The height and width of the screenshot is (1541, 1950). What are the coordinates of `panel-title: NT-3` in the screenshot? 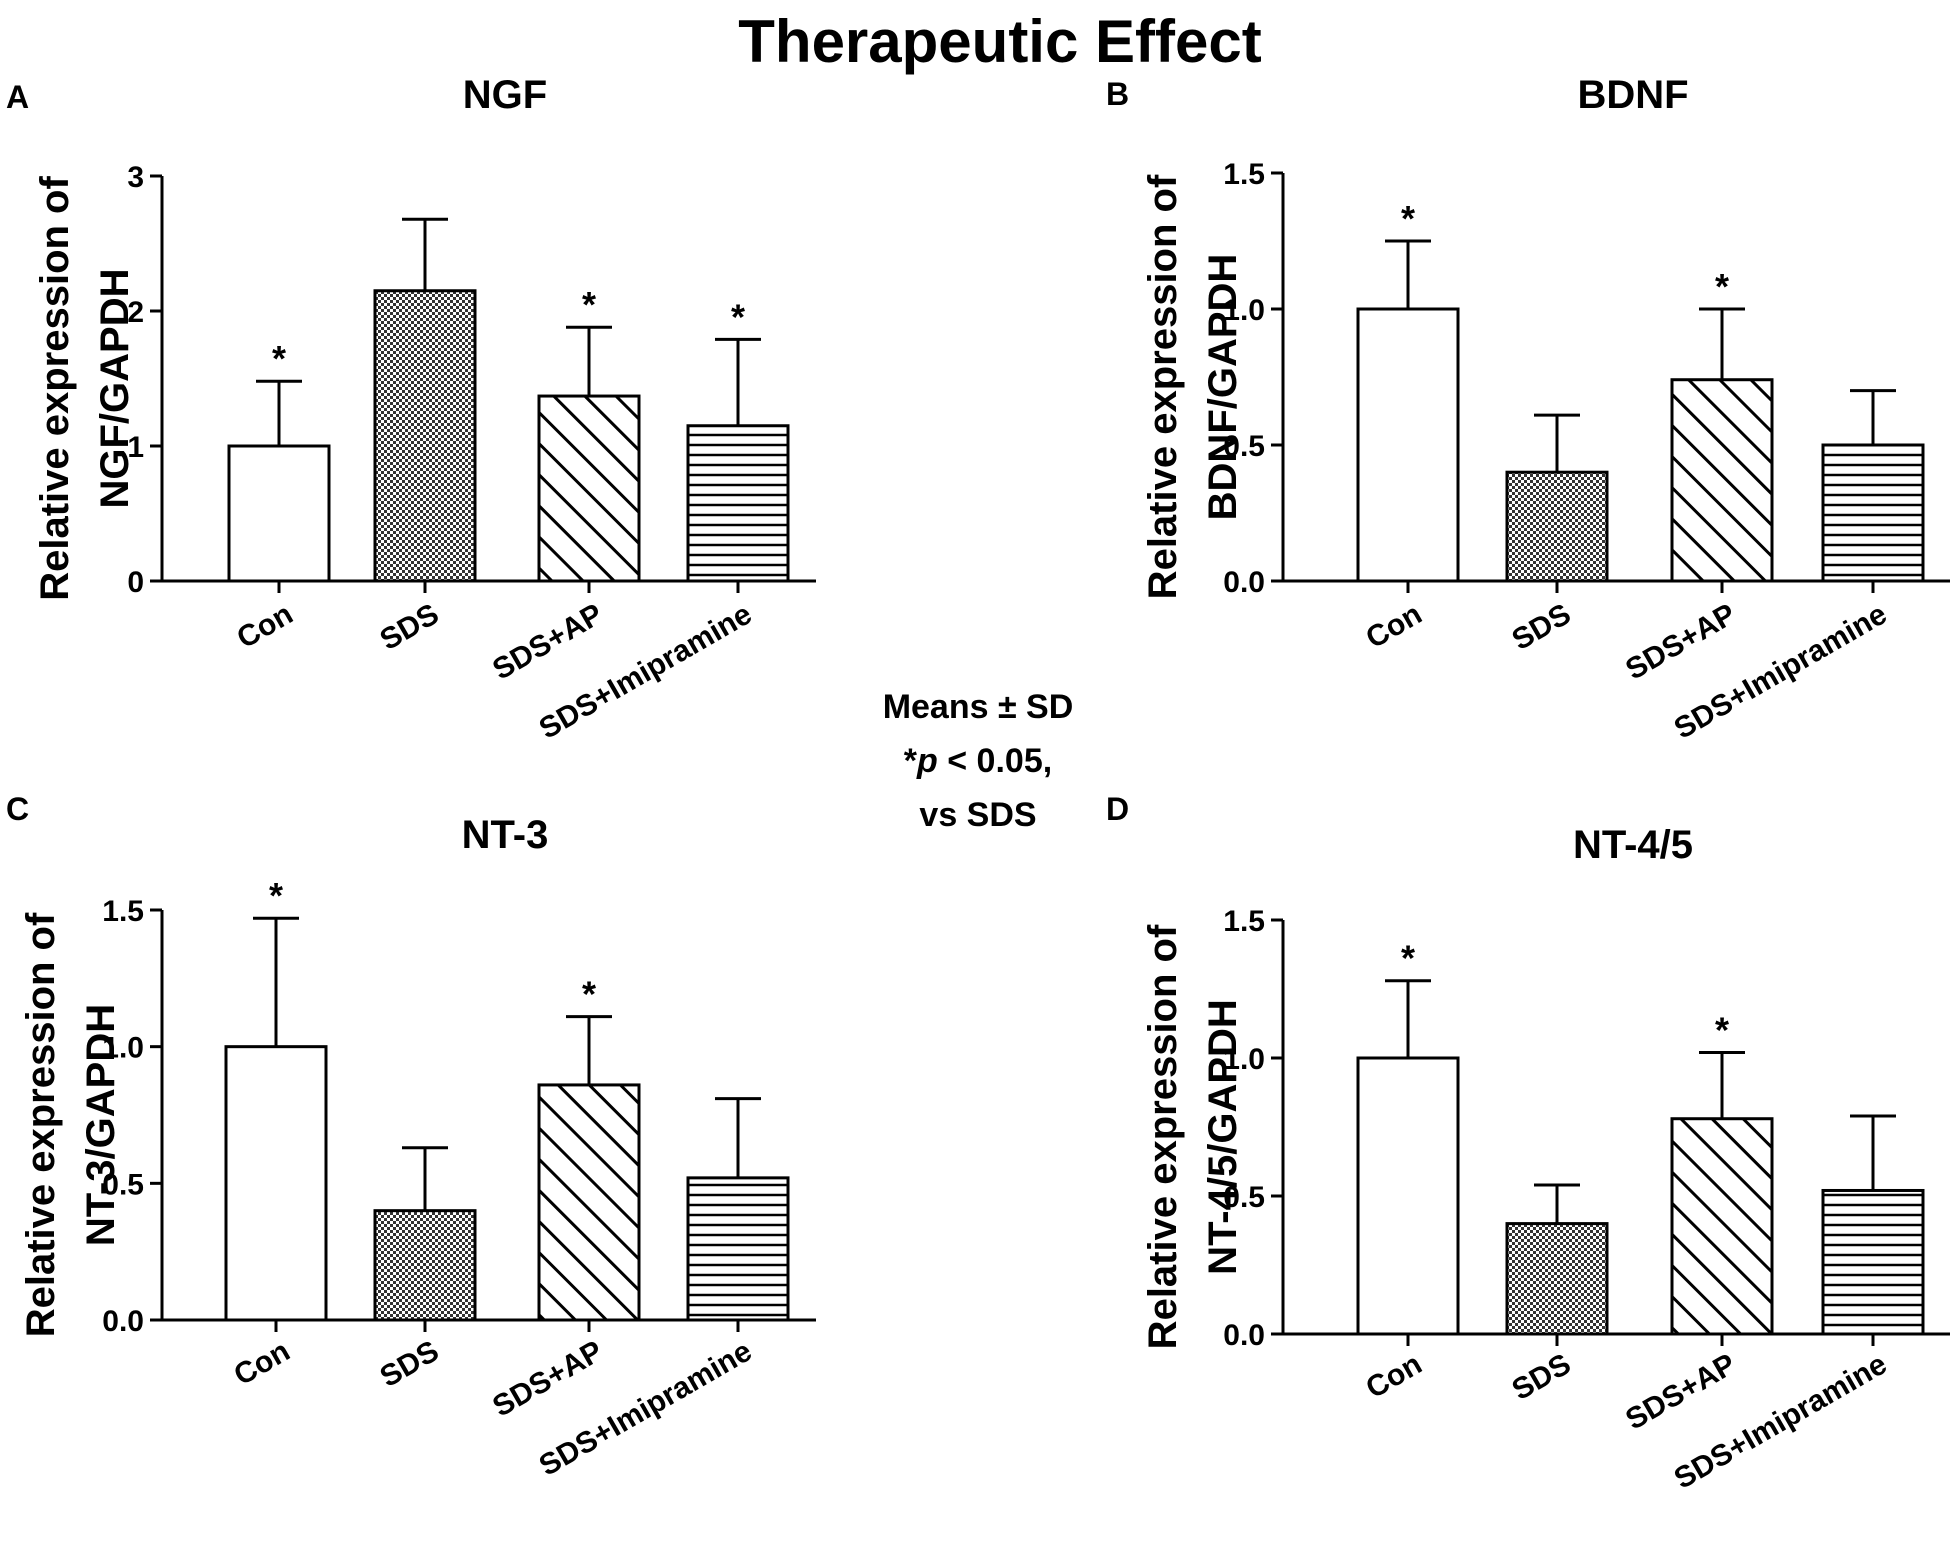 It's located at (505, 835).